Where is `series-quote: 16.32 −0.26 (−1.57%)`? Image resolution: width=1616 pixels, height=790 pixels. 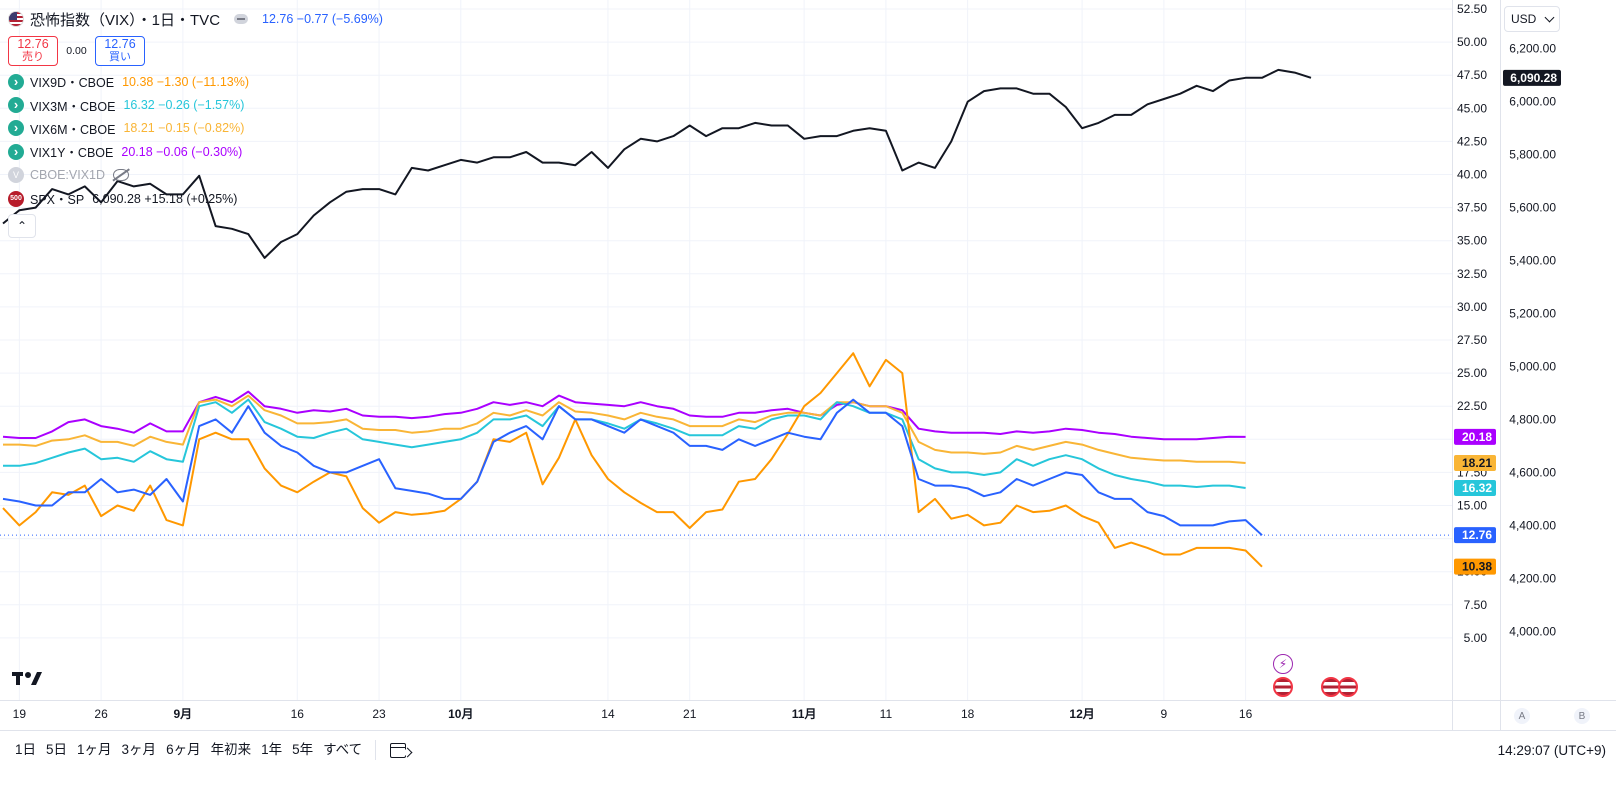 series-quote: 16.32 −0.26 (−1.57%) is located at coordinates (184, 105).